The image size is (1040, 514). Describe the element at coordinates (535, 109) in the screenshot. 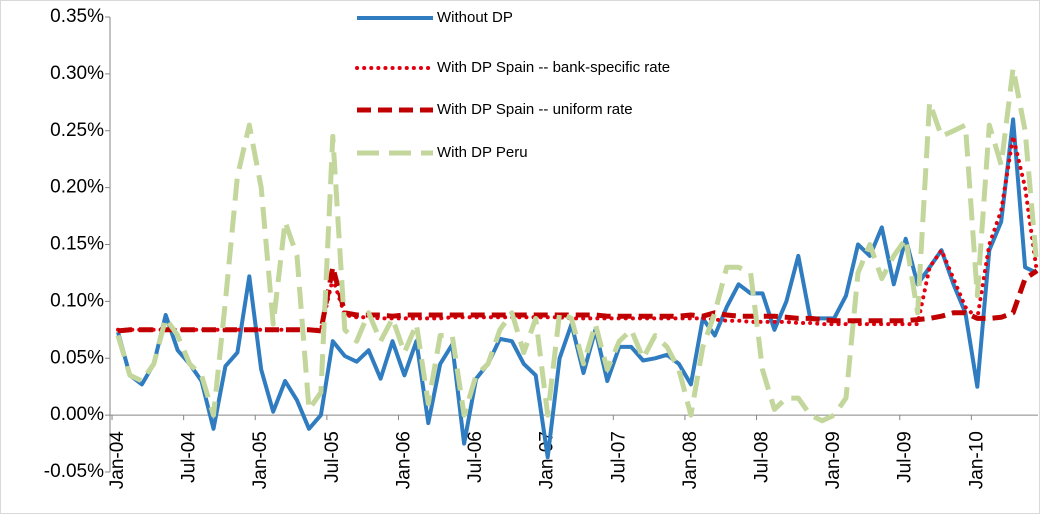

I see `legend-label: With DP Spain -- uniform rate` at that location.